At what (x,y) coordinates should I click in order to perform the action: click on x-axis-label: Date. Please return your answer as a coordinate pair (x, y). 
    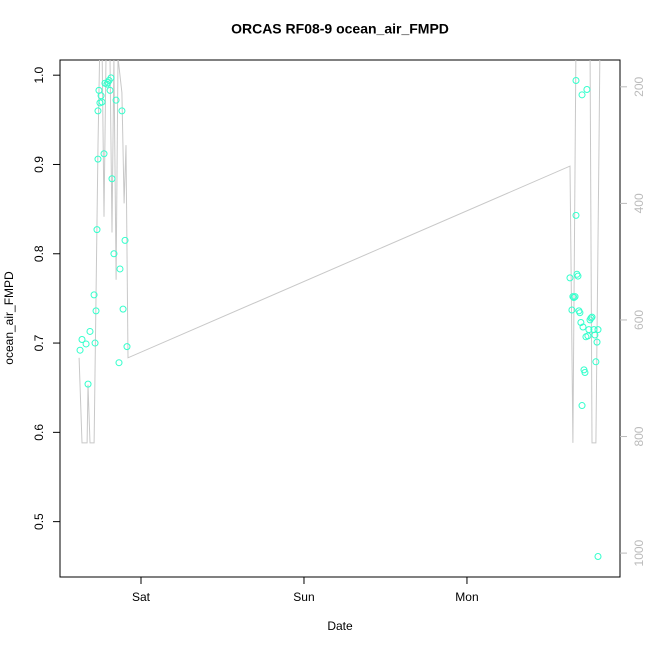
    Looking at the image, I should click on (340, 626).